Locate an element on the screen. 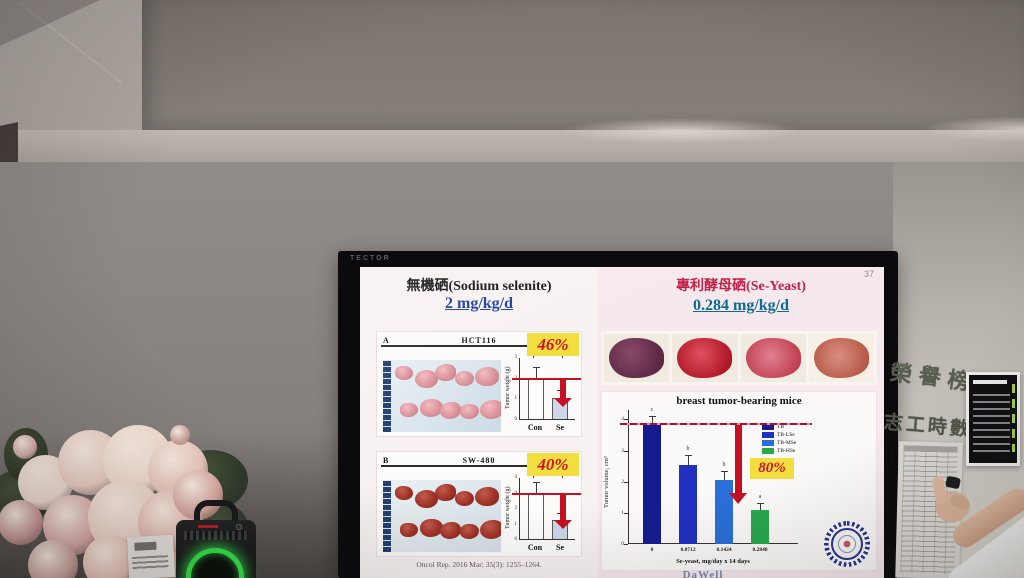  x-tick-label: Con is located at coordinates (535, 427).